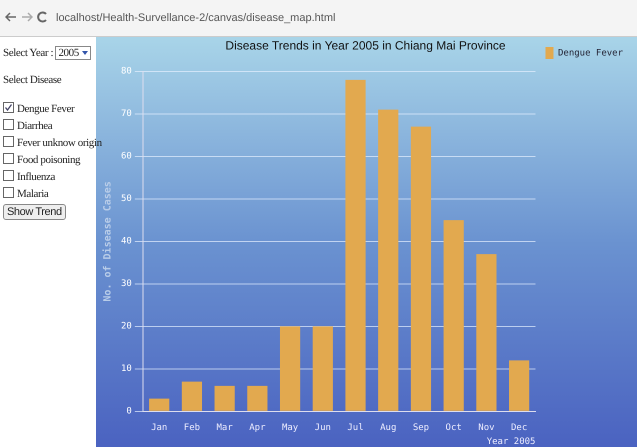  Describe the element at coordinates (290, 428) in the screenshot. I see `x-tick-label: May` at that location.